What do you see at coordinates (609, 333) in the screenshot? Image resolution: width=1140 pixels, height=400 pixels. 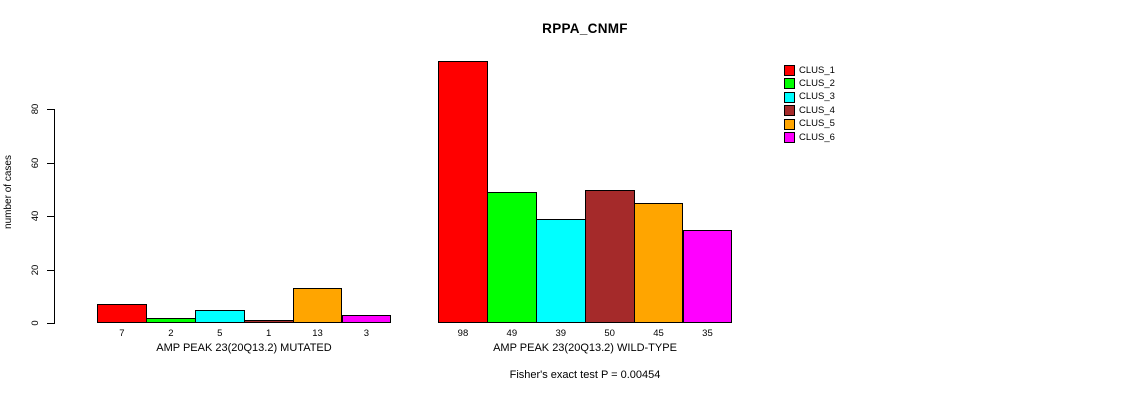 I see `bar-value-label: 50` at bounding box center [609, 333].